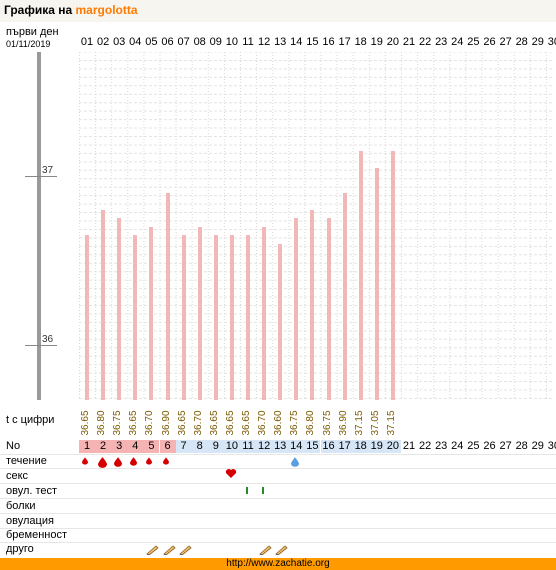  I want to click on cycle-day-14: 14, so click(296, 446).